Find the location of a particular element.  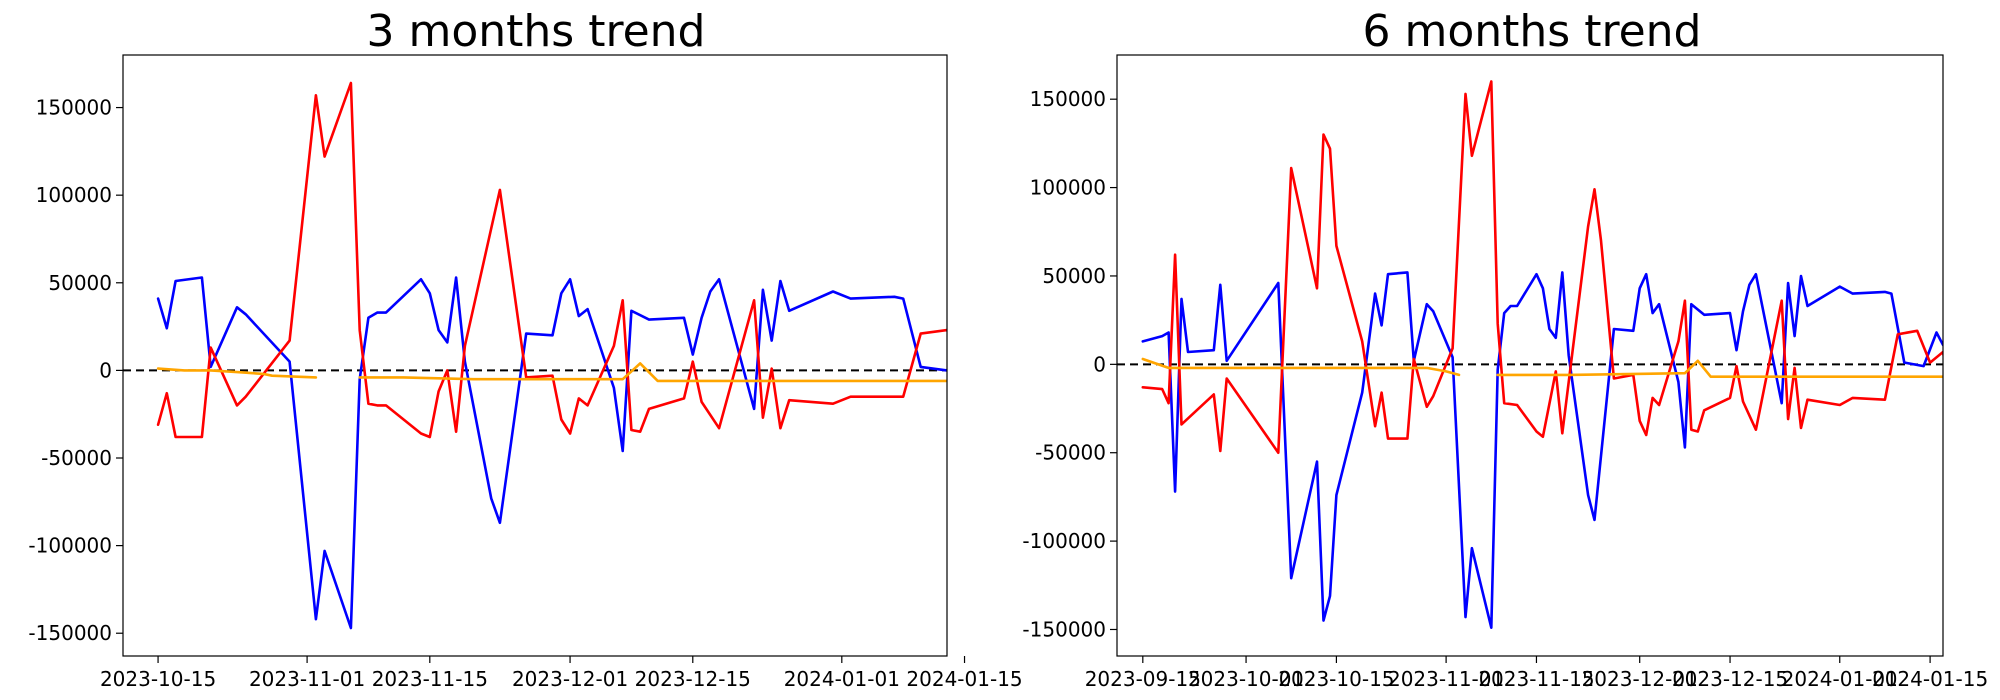

chart-title: 6 months trend is located at coordinates (1532, 31).